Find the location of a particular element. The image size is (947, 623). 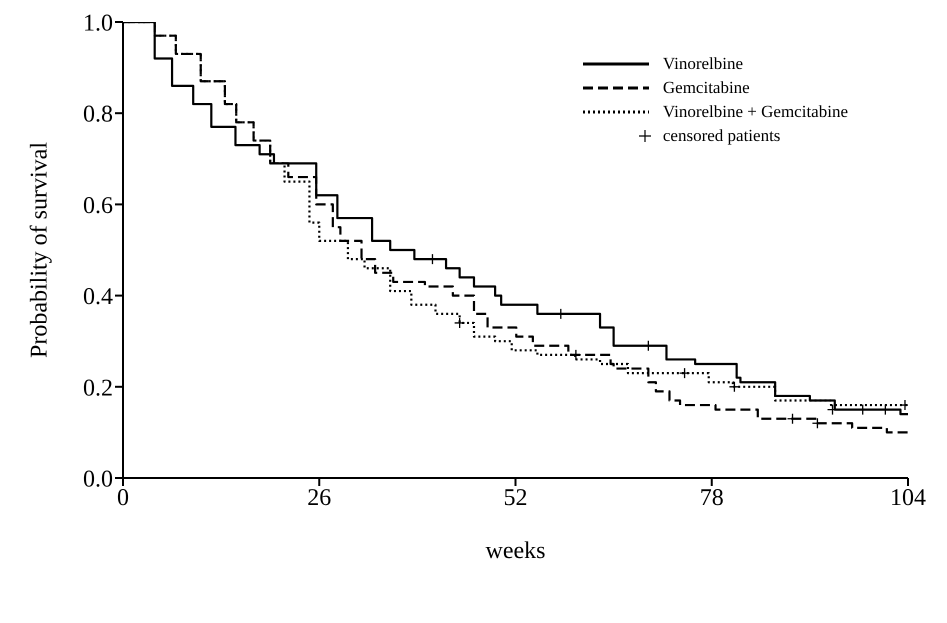

legend-label: Gemcitabine is located at coordinates (706, 88).